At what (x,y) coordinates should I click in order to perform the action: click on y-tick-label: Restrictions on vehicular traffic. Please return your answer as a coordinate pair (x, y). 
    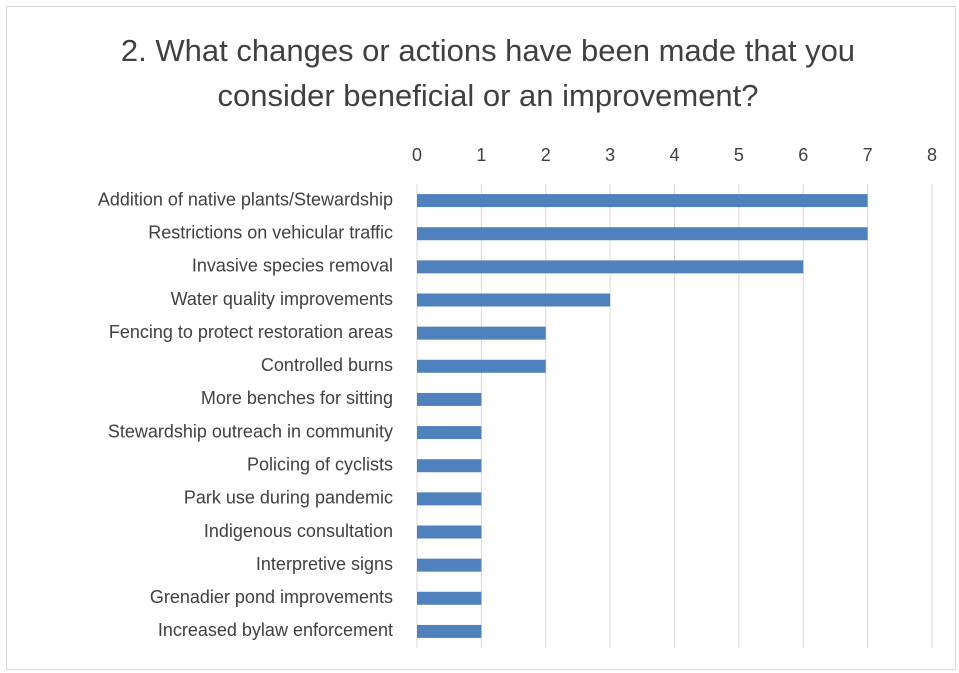
    Looking at the image, I should click on (270, 232).